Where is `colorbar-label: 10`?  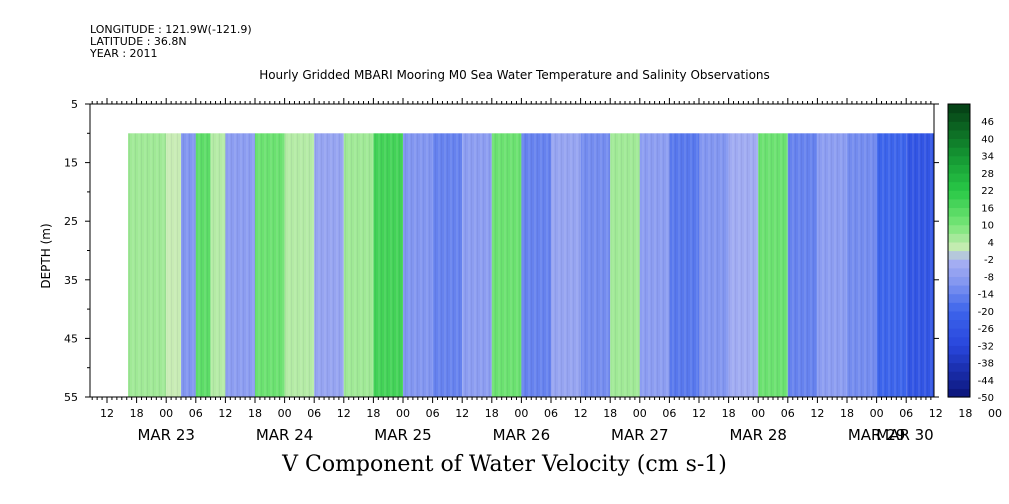 colorbar-label: 10 is located at coordinates (987, 226).